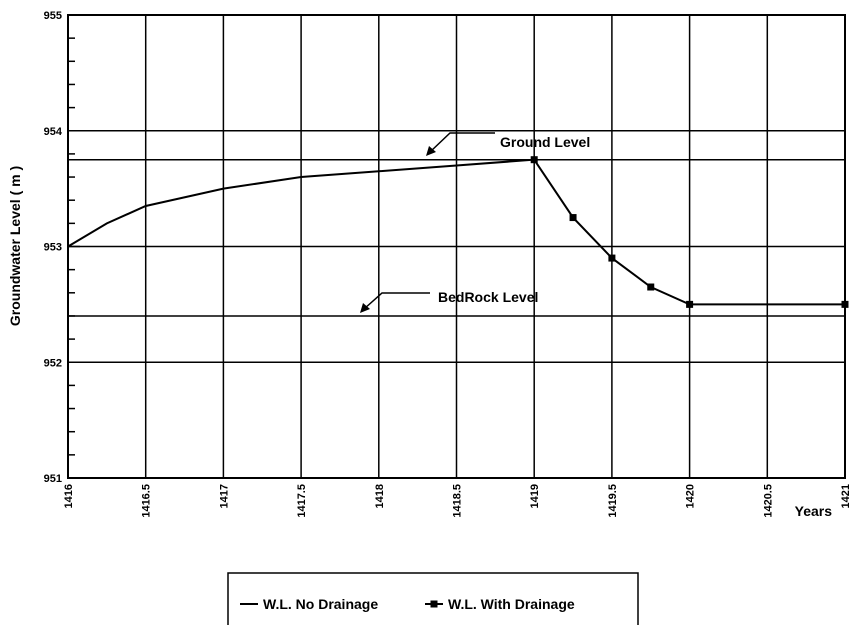 The height and width of the screenshot is (625, 856). I want to click on annotation: BedRock Level, so click(488, 297).